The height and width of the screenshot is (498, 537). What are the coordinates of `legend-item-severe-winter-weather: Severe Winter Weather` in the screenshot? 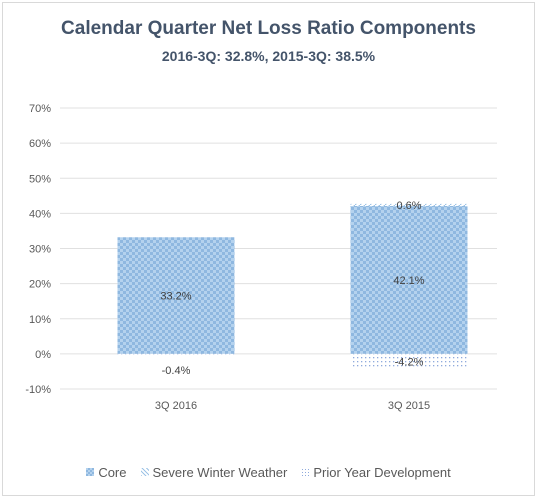 It's located at (214, 472).